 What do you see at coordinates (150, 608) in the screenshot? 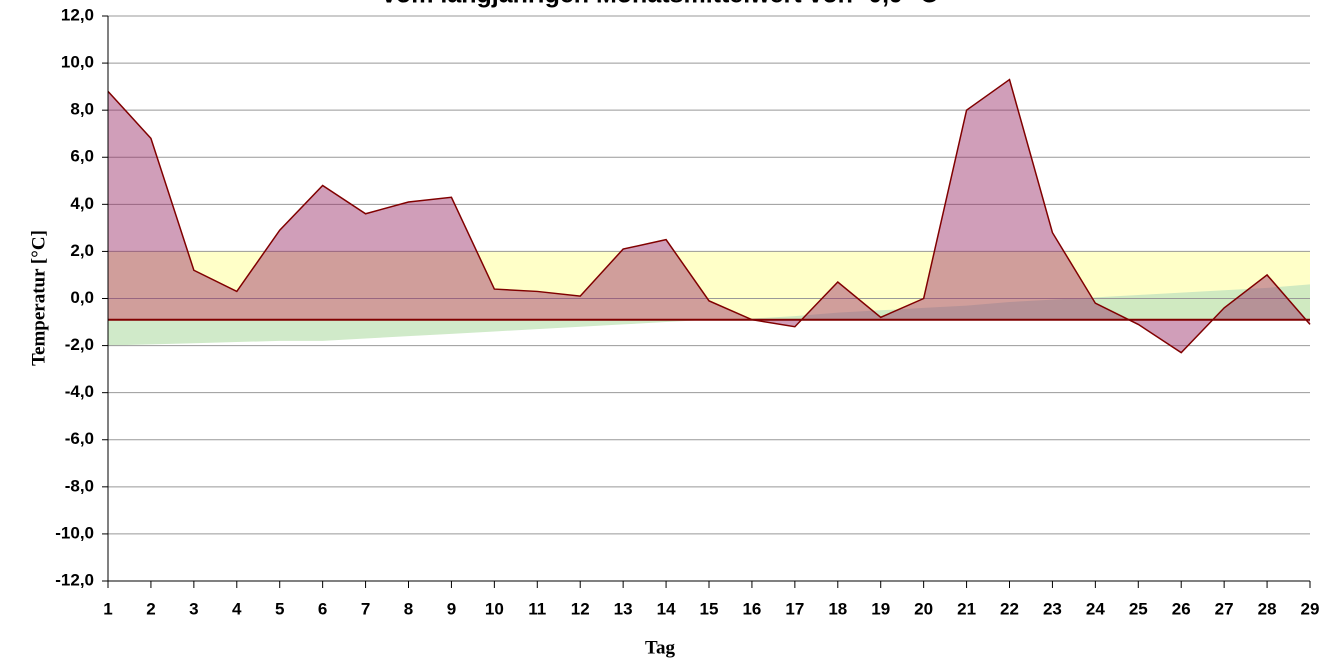
I see `x-tick-label: 2` at bounding box center [150, 608].